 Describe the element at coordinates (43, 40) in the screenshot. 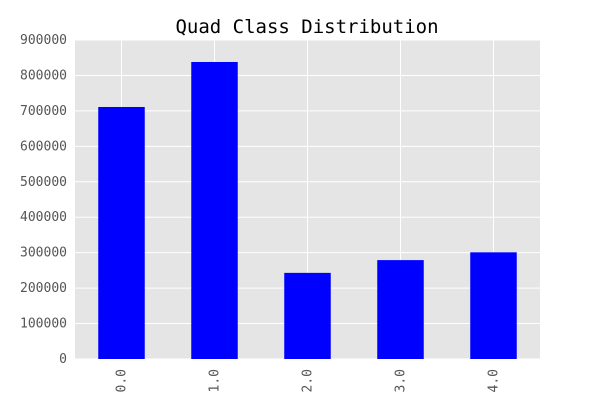

I see `y-tick-label: 900000` at that location.